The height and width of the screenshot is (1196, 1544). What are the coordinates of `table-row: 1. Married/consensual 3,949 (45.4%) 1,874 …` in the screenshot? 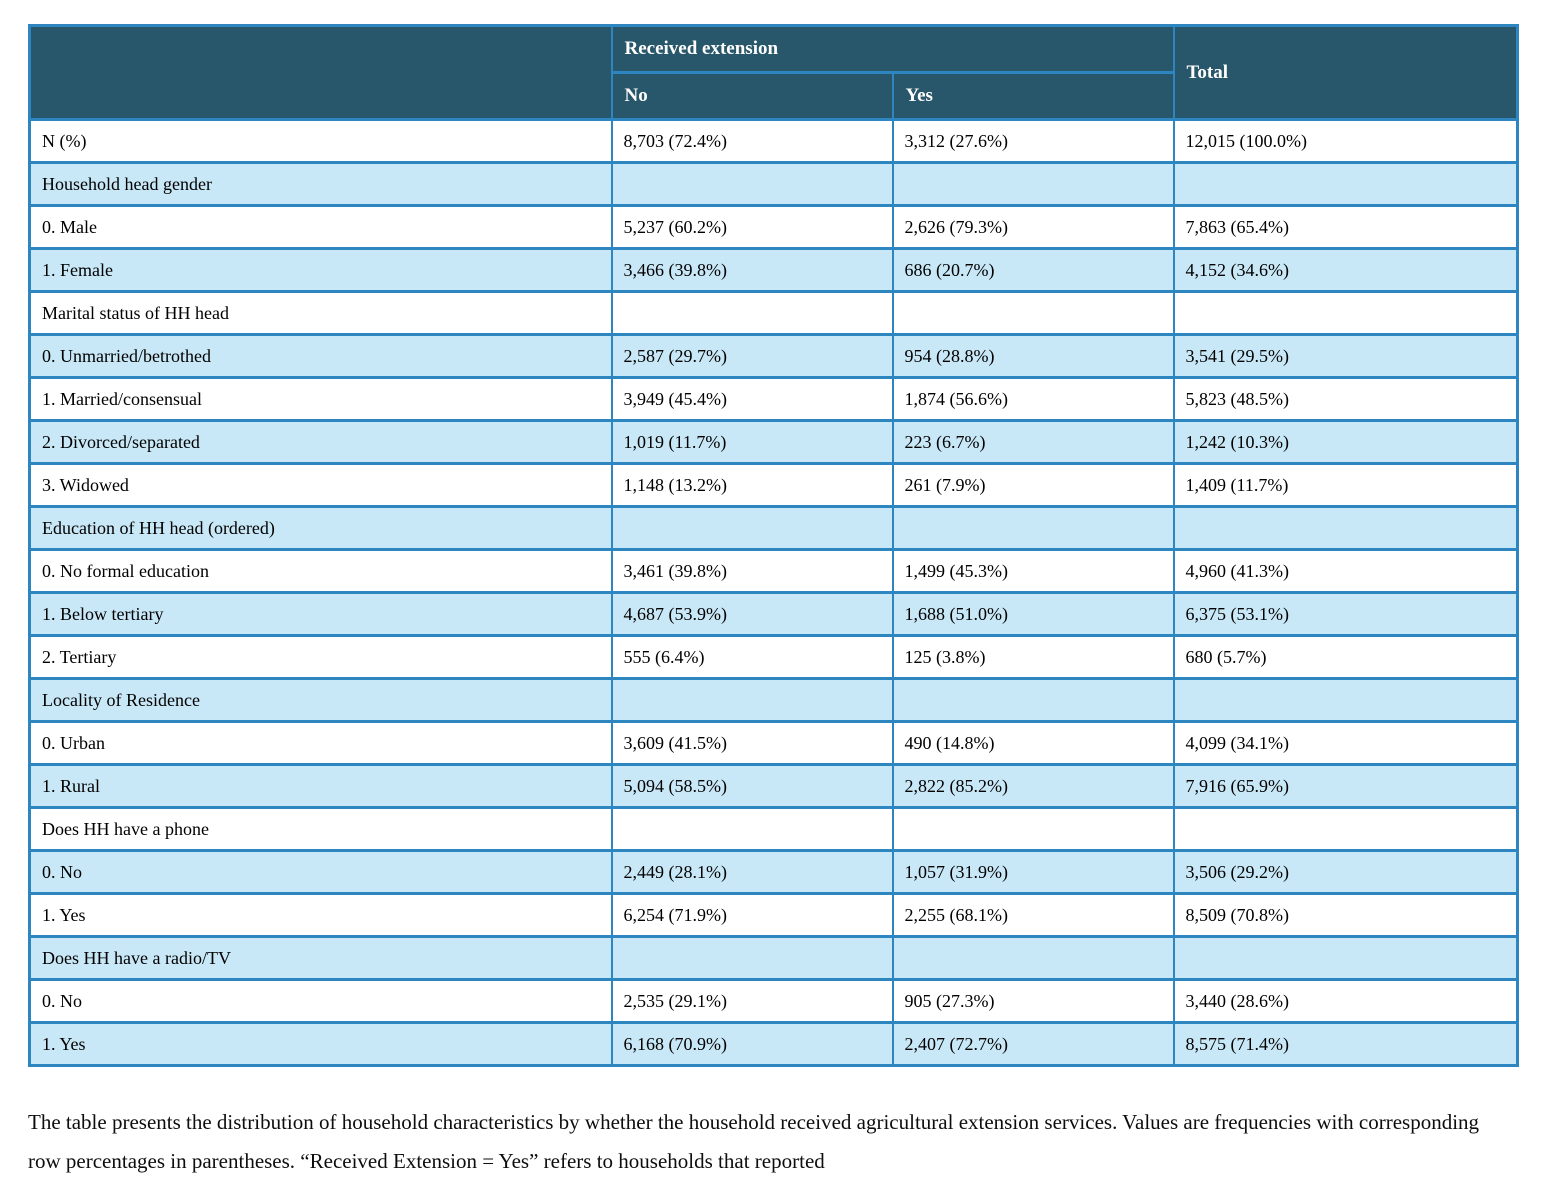 It's located at (773, 399).